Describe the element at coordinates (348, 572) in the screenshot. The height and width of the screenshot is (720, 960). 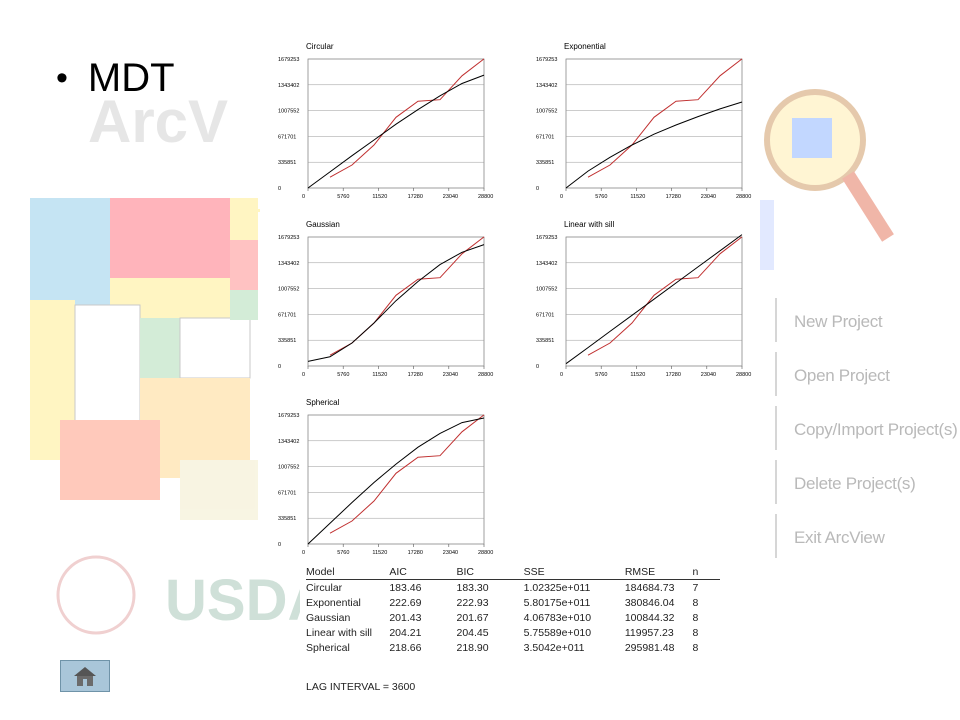
I see `column-header: Model` at that location.